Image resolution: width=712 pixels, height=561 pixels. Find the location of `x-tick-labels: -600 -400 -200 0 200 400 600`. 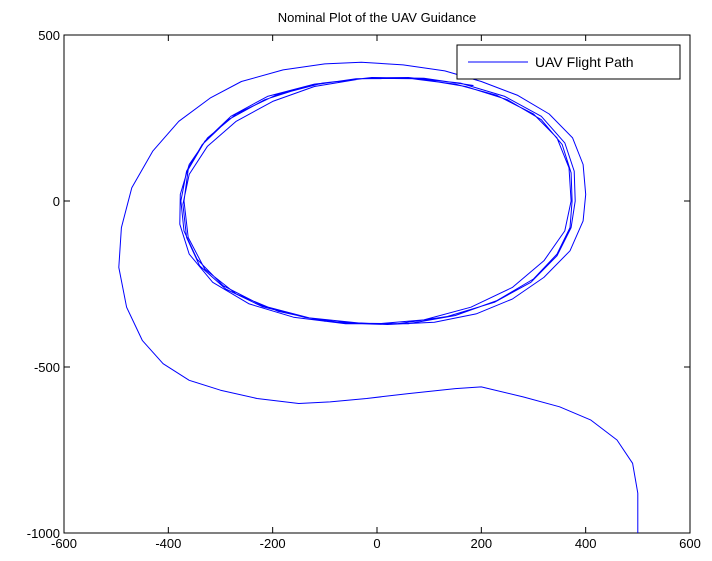

x-tick-labels: -600 -400 -200 0 200 400 600 is located at coordinates (376, 543).